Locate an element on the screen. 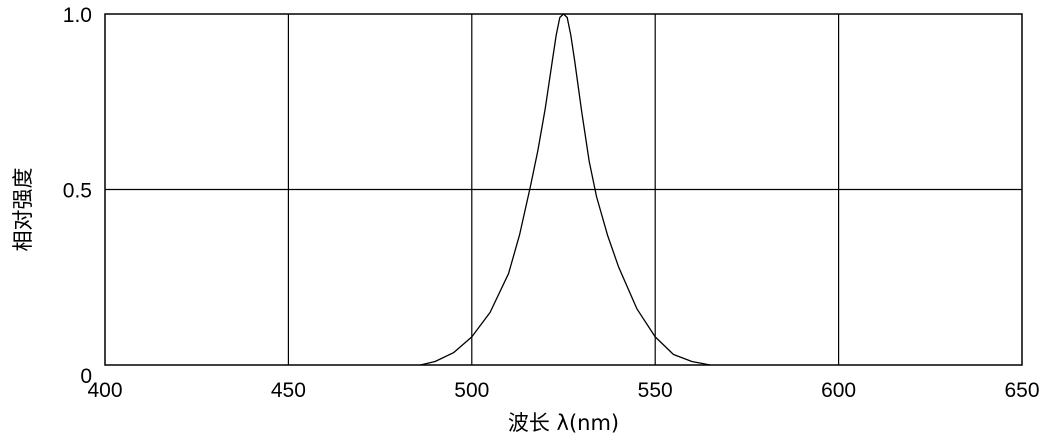  y-tick-label-0: 0 is located at coordinates (86, 376).